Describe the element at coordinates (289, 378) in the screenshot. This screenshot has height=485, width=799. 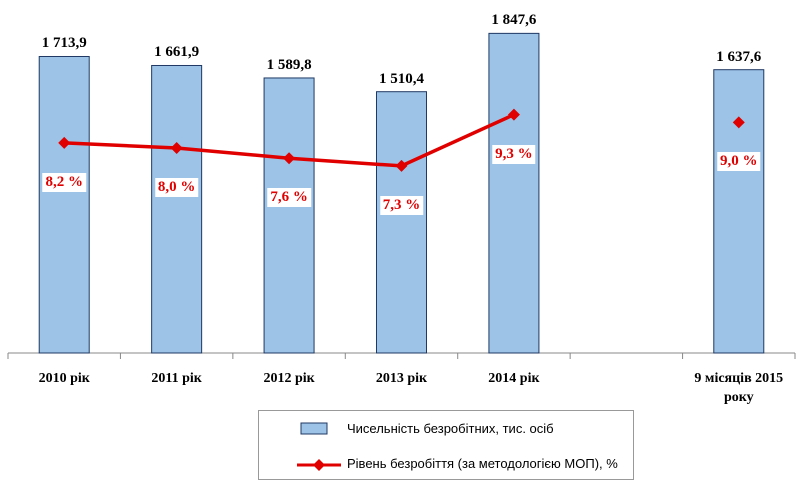
I see `x-tick-label: 2012 рік` at that location.